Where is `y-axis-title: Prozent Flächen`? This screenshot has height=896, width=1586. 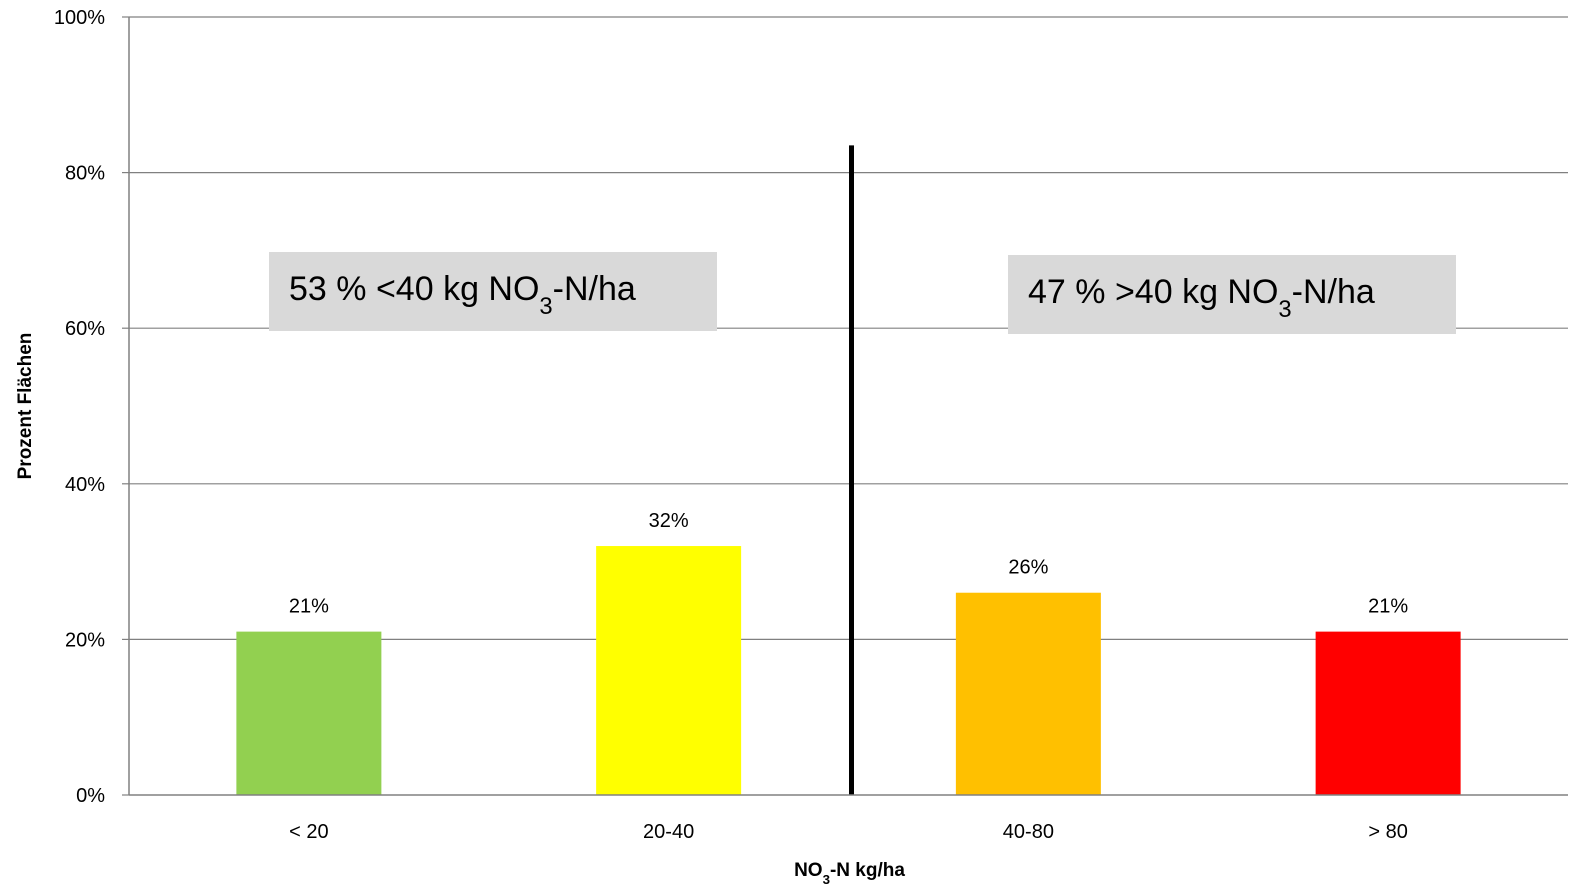 y-axis-title: Prozent Flächen is located at coordinates (25, 406).